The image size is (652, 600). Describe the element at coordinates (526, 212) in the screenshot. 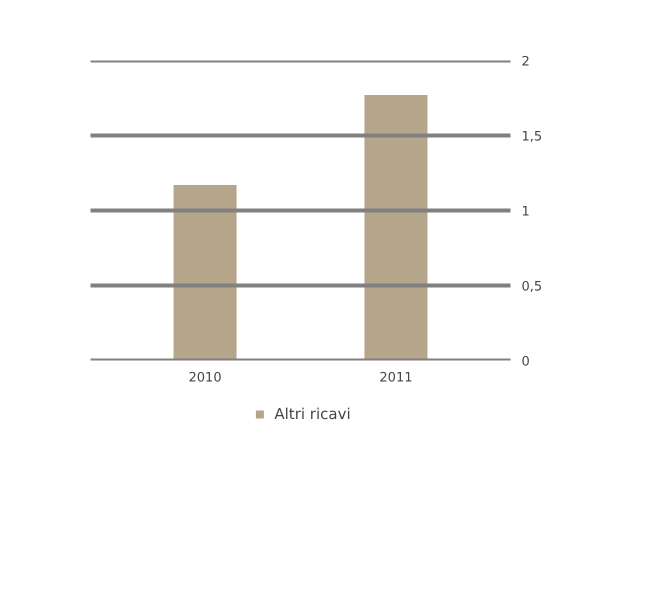

I see `y-tick-label: 1` at that location.